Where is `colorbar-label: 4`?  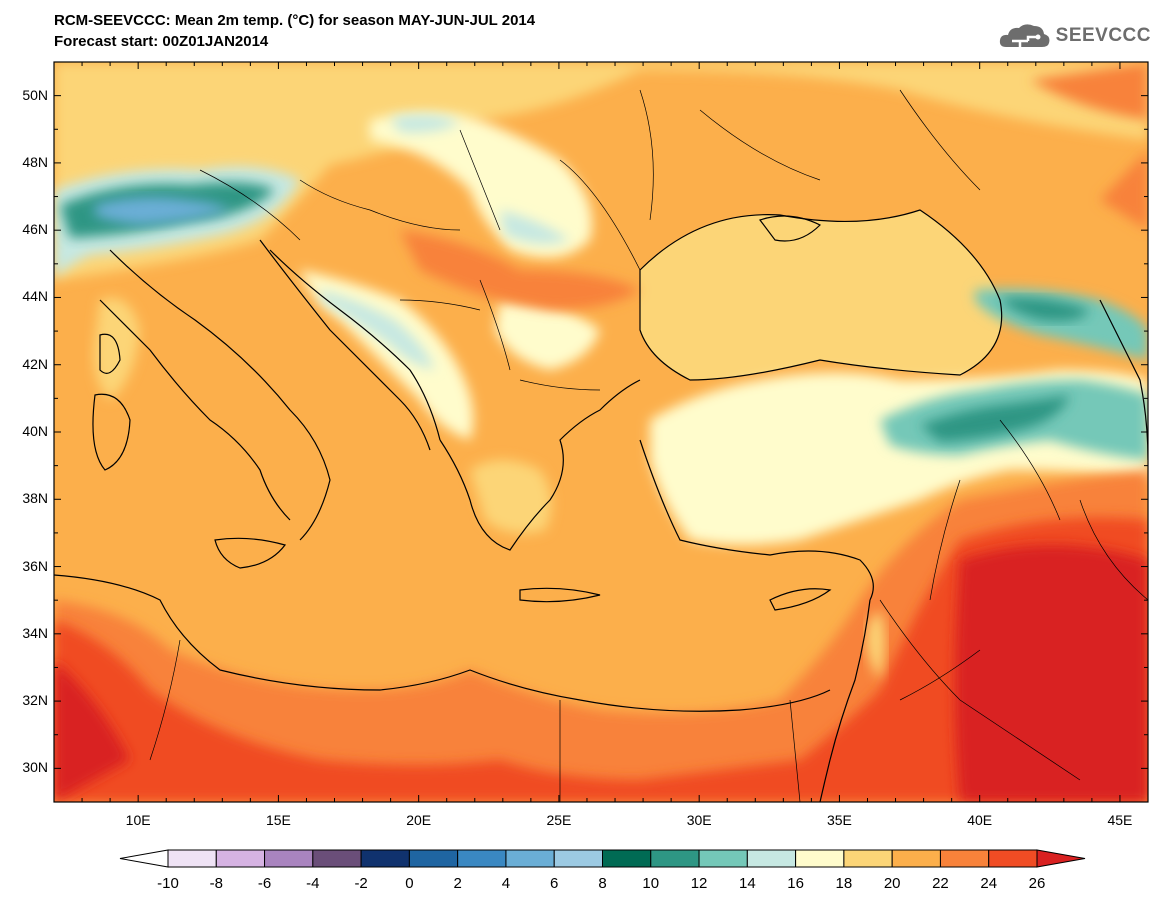
colorbar-label: 4 is located at coordinates (506, 883).